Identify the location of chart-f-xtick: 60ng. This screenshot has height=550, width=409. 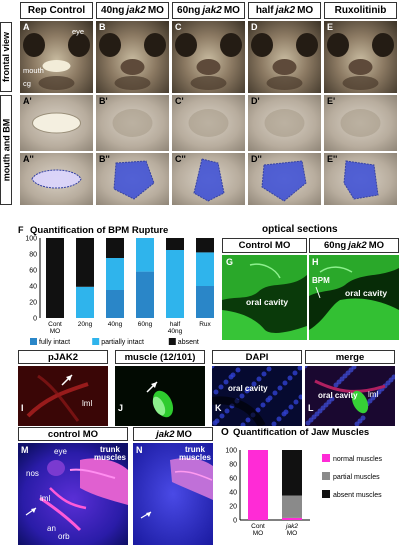
(145, 324).